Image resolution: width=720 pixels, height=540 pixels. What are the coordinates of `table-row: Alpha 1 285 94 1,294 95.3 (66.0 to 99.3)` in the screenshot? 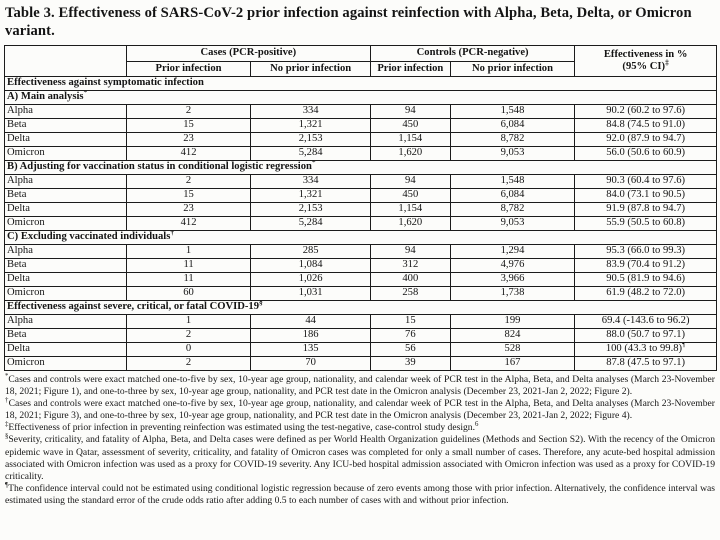 It's located at (360, 251).